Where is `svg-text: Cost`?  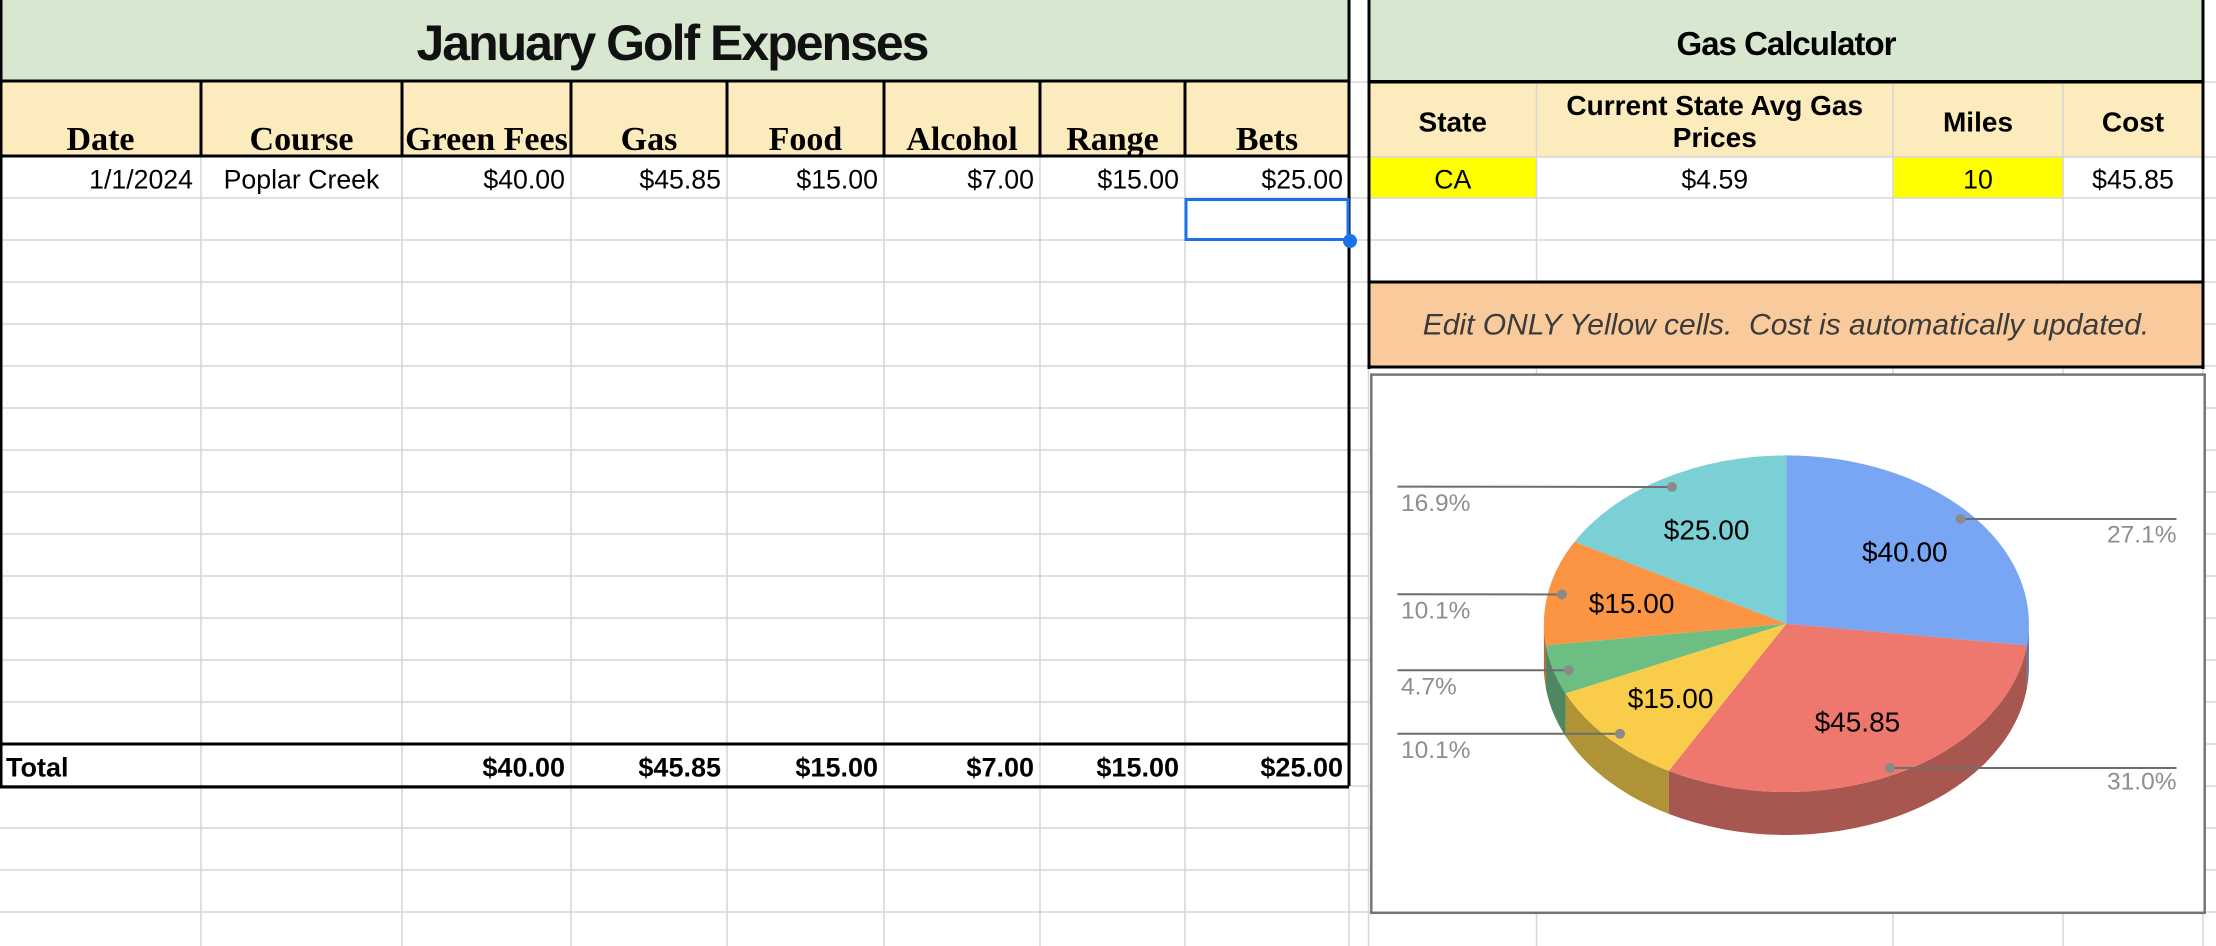 svg-text: Cost is located at coordinates (2133, 122).